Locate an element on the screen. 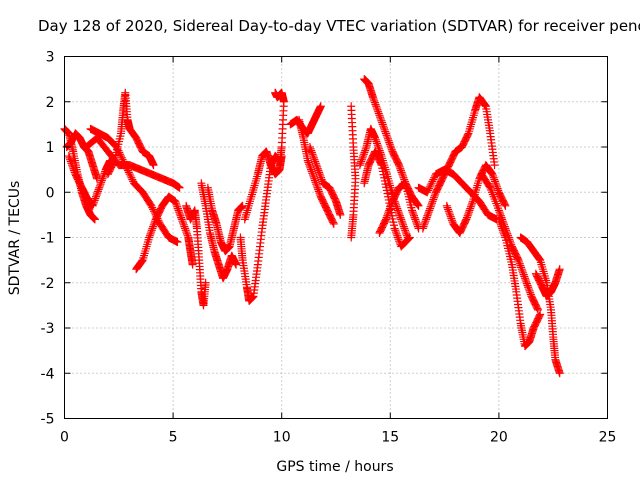 The image size is (640, 480). x-axis-label: GPS time / hours is located at coordinates (334, 467).